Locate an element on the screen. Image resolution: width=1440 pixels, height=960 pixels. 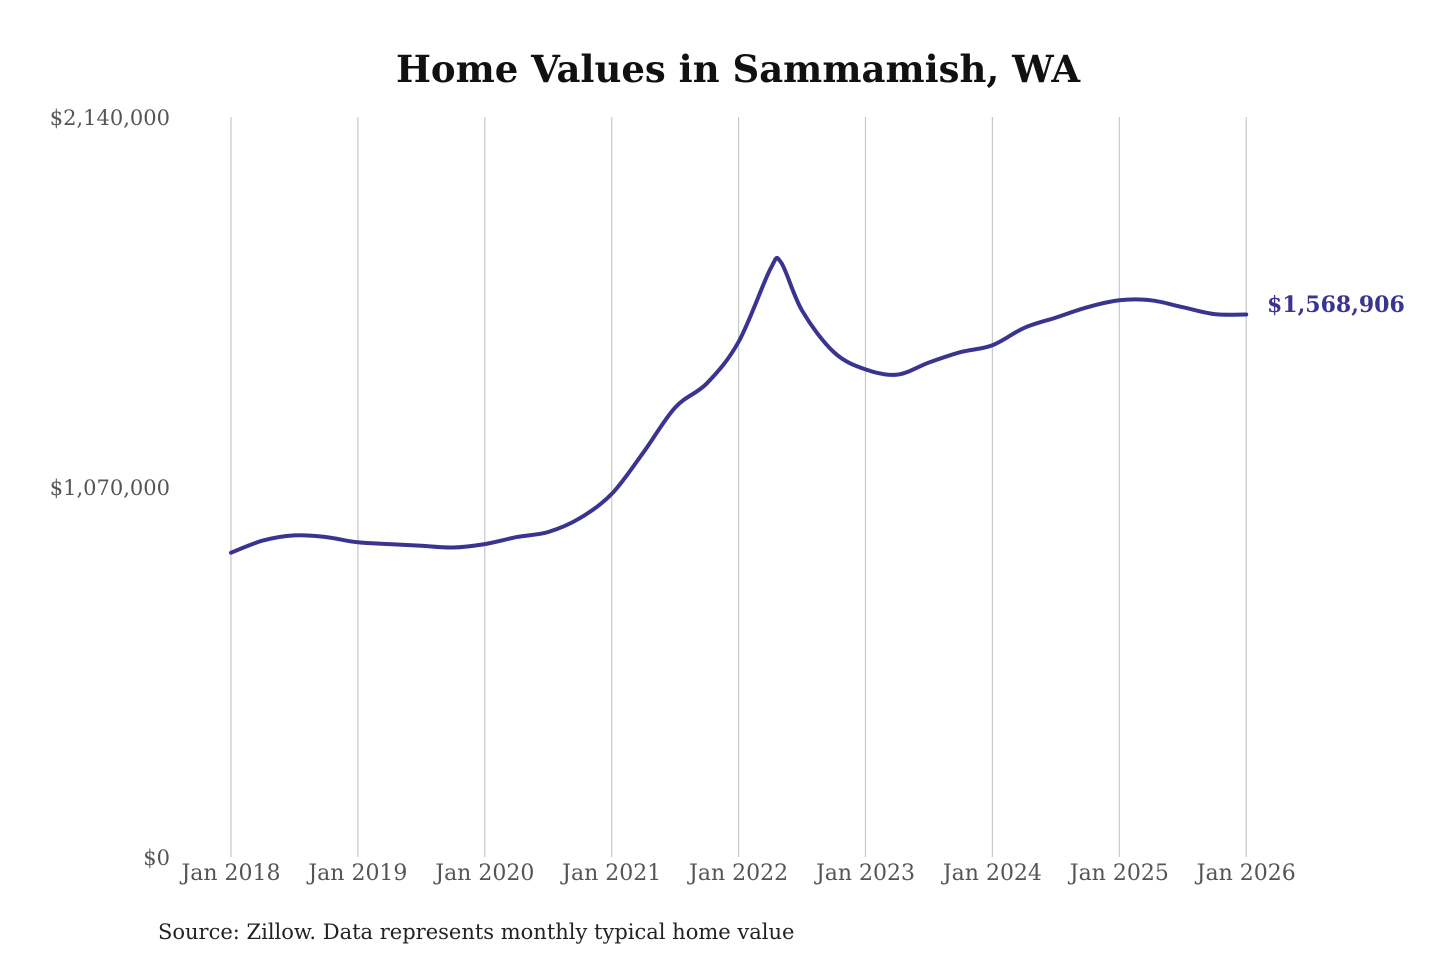
y-axis-ticks: $0 $1,070,000 $2,140,000 is located at coordinates (110, 488).